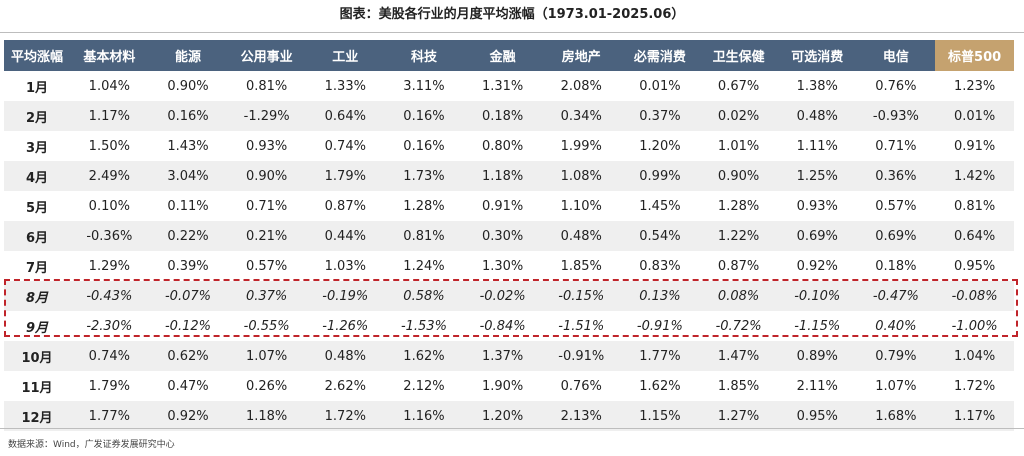 Image resolution: width=1024 pixels, height=456 pixels. What do you see at coordinates (660, 416) in the screenshot?
I see `value-cell: 1.15%` at bounding box center [660, 416].